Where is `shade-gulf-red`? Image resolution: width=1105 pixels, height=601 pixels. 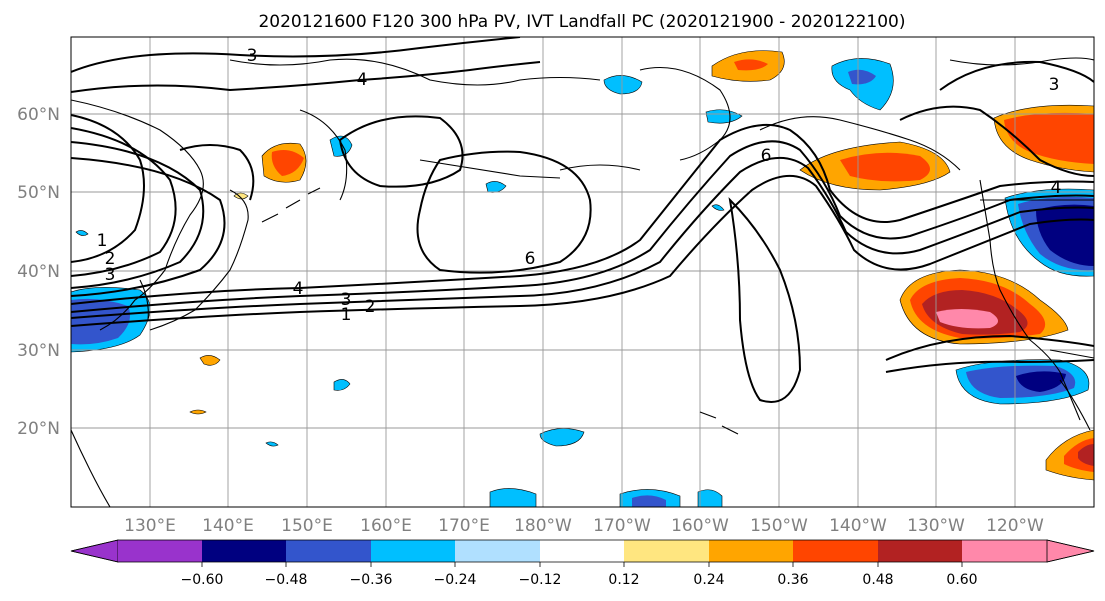 shade-gulf-red is located at coordinates (885, 167).